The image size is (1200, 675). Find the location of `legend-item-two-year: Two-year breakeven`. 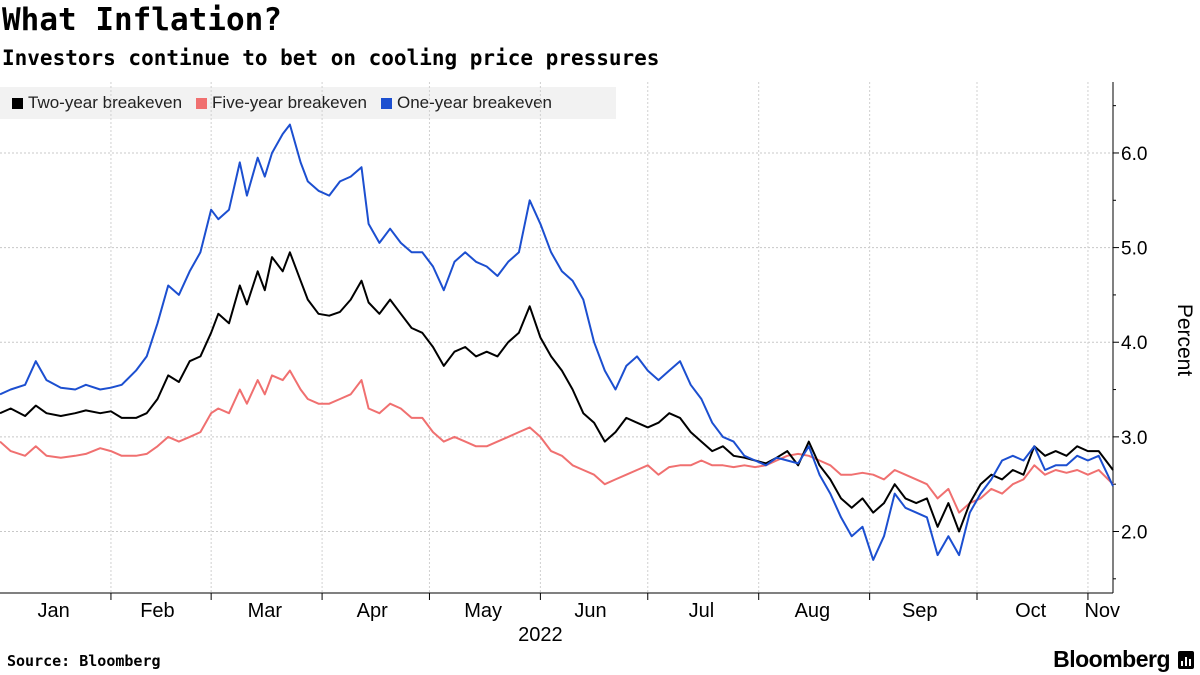

legend-item-two-year: Two-year breakeven is located at coordinates (97, 103).